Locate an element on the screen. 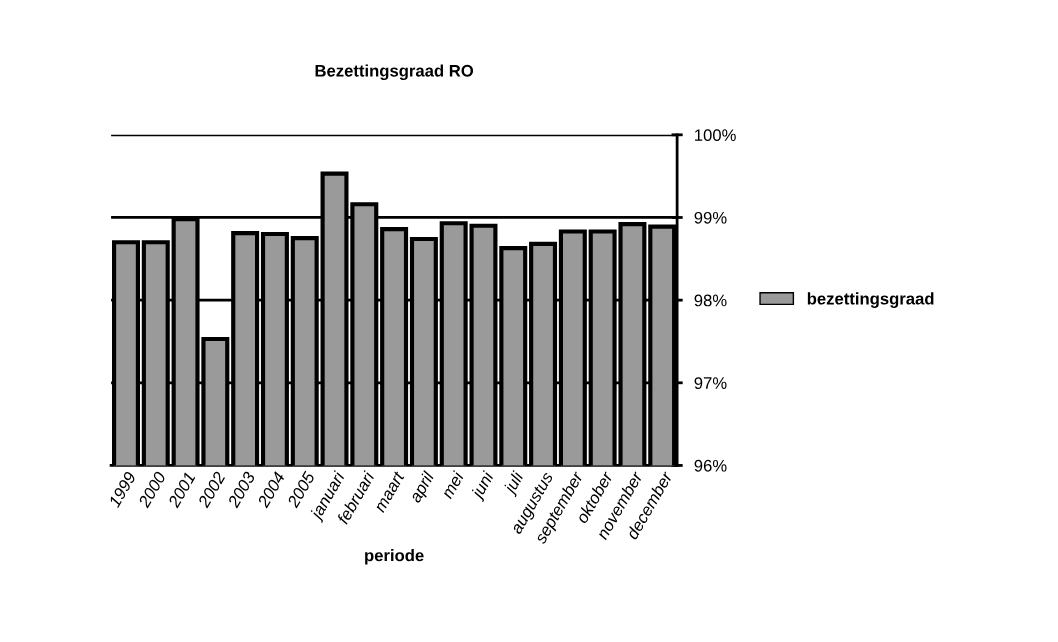  y-tick-label: 97% is located at coordinates (710, 383).